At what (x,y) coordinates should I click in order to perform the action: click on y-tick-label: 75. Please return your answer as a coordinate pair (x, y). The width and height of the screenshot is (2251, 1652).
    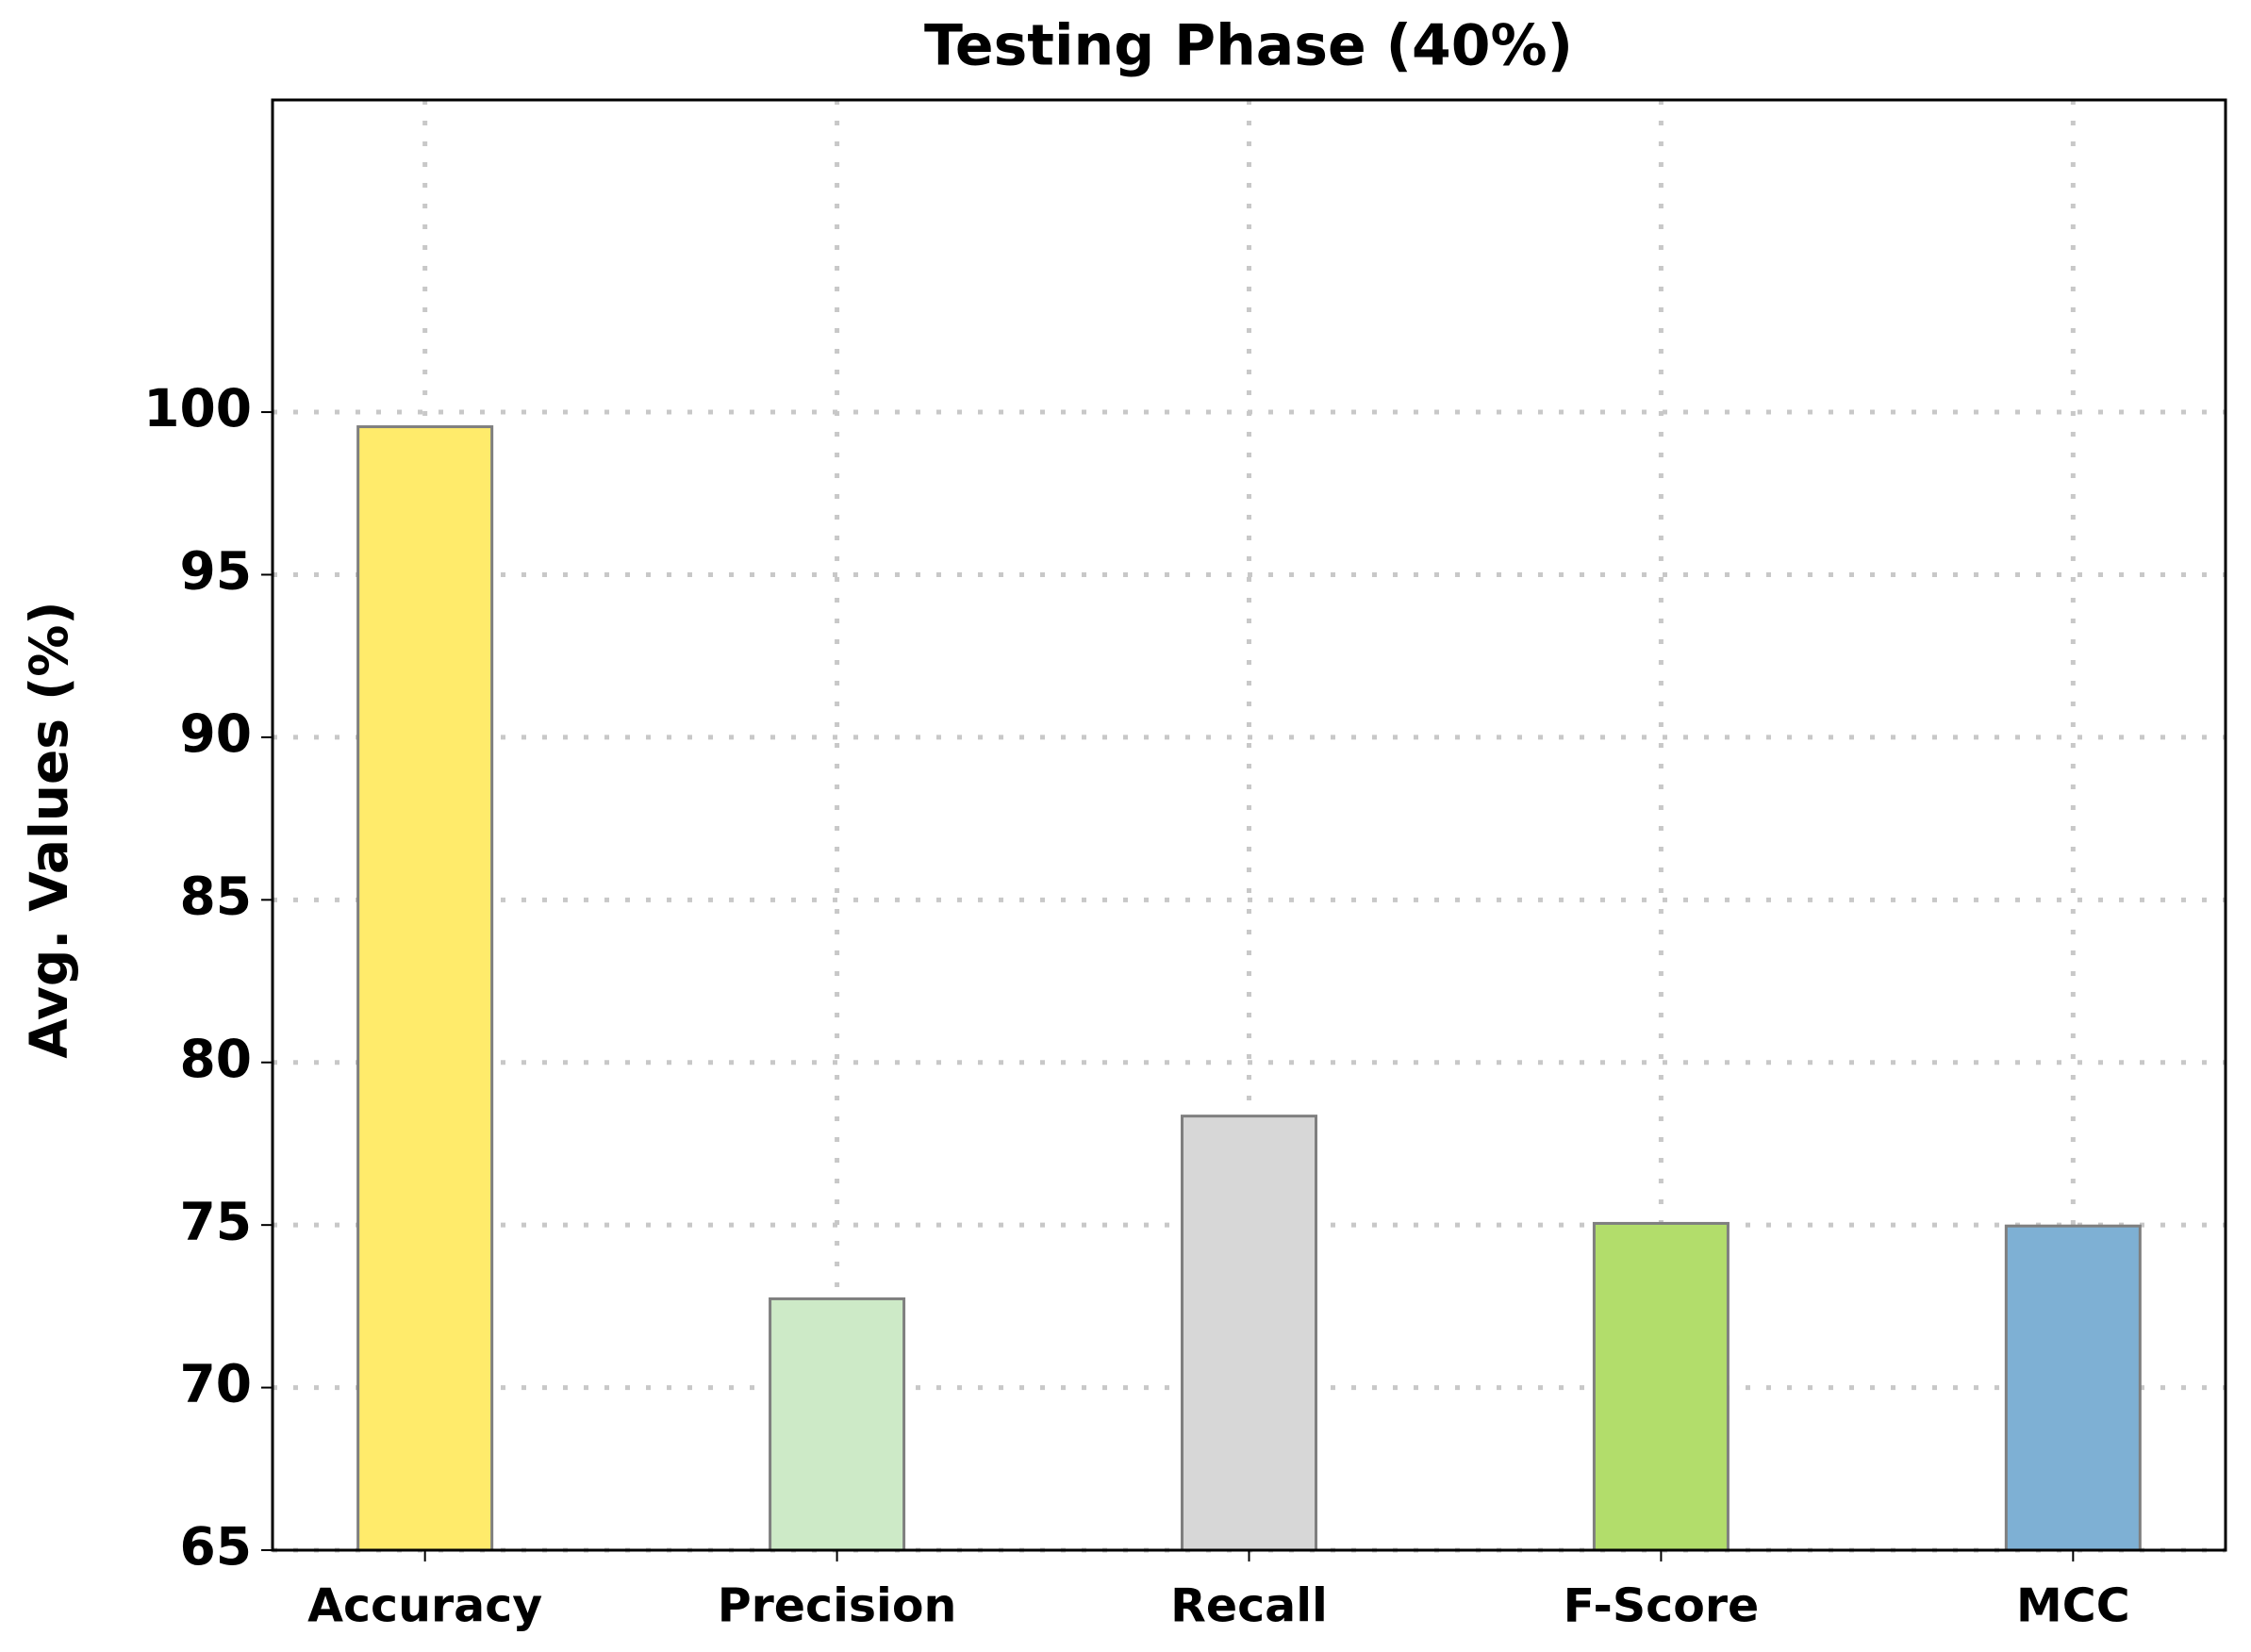
    Looking at the image, I should click on (216, 1221).